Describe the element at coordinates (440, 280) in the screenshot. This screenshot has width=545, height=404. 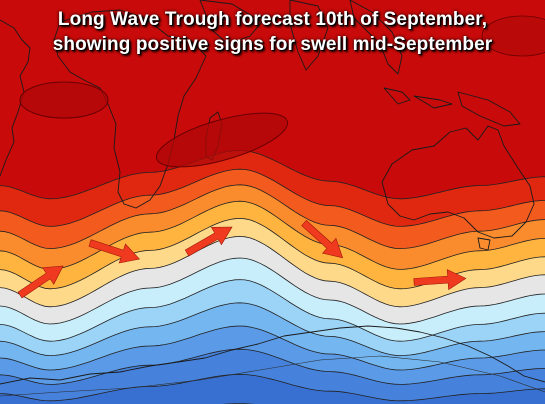
I see `arrow-south-of-australia` at that location.